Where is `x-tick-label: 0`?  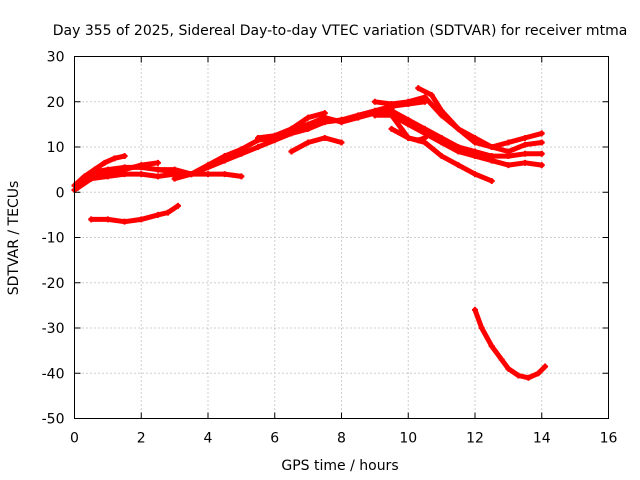 x-tick-label: 0 is located at coordinates (74, 439).